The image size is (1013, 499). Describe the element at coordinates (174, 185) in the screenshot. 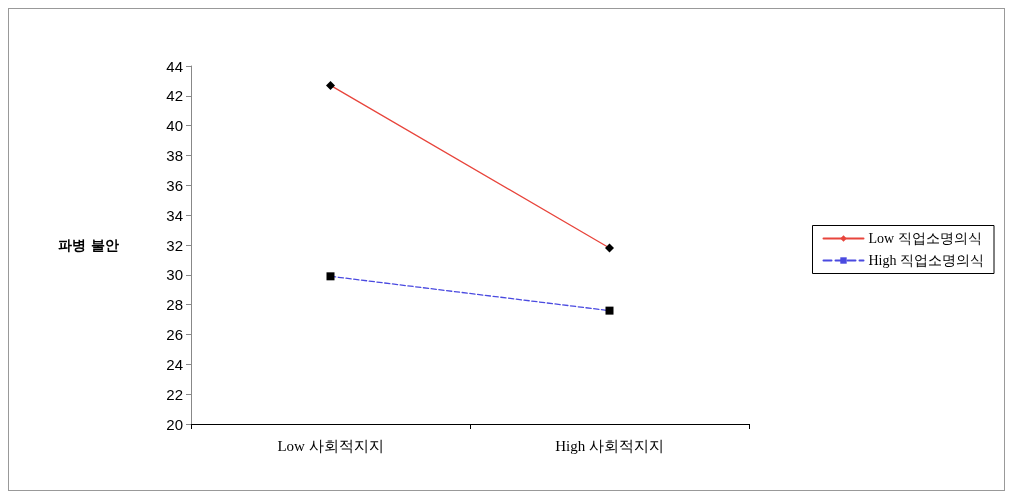

I see `y-tick-label: 36` at that location.